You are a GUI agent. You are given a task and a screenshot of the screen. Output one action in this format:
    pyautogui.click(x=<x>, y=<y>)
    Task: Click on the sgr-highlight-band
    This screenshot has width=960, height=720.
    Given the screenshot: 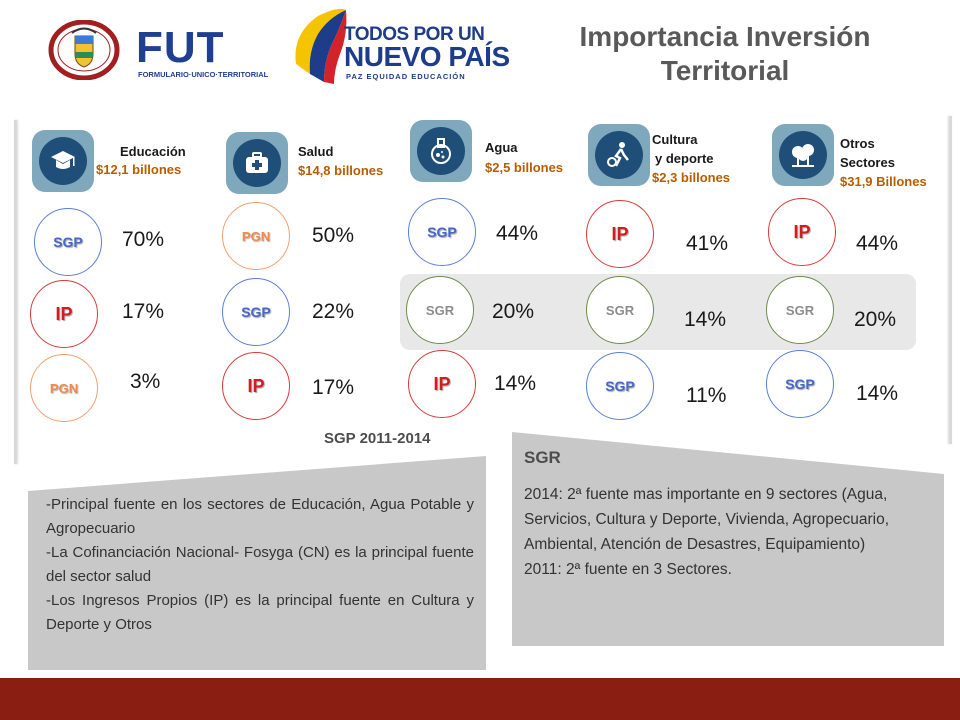 What is the action you would take?
    pyautogui.click(x=658, y=312)
    